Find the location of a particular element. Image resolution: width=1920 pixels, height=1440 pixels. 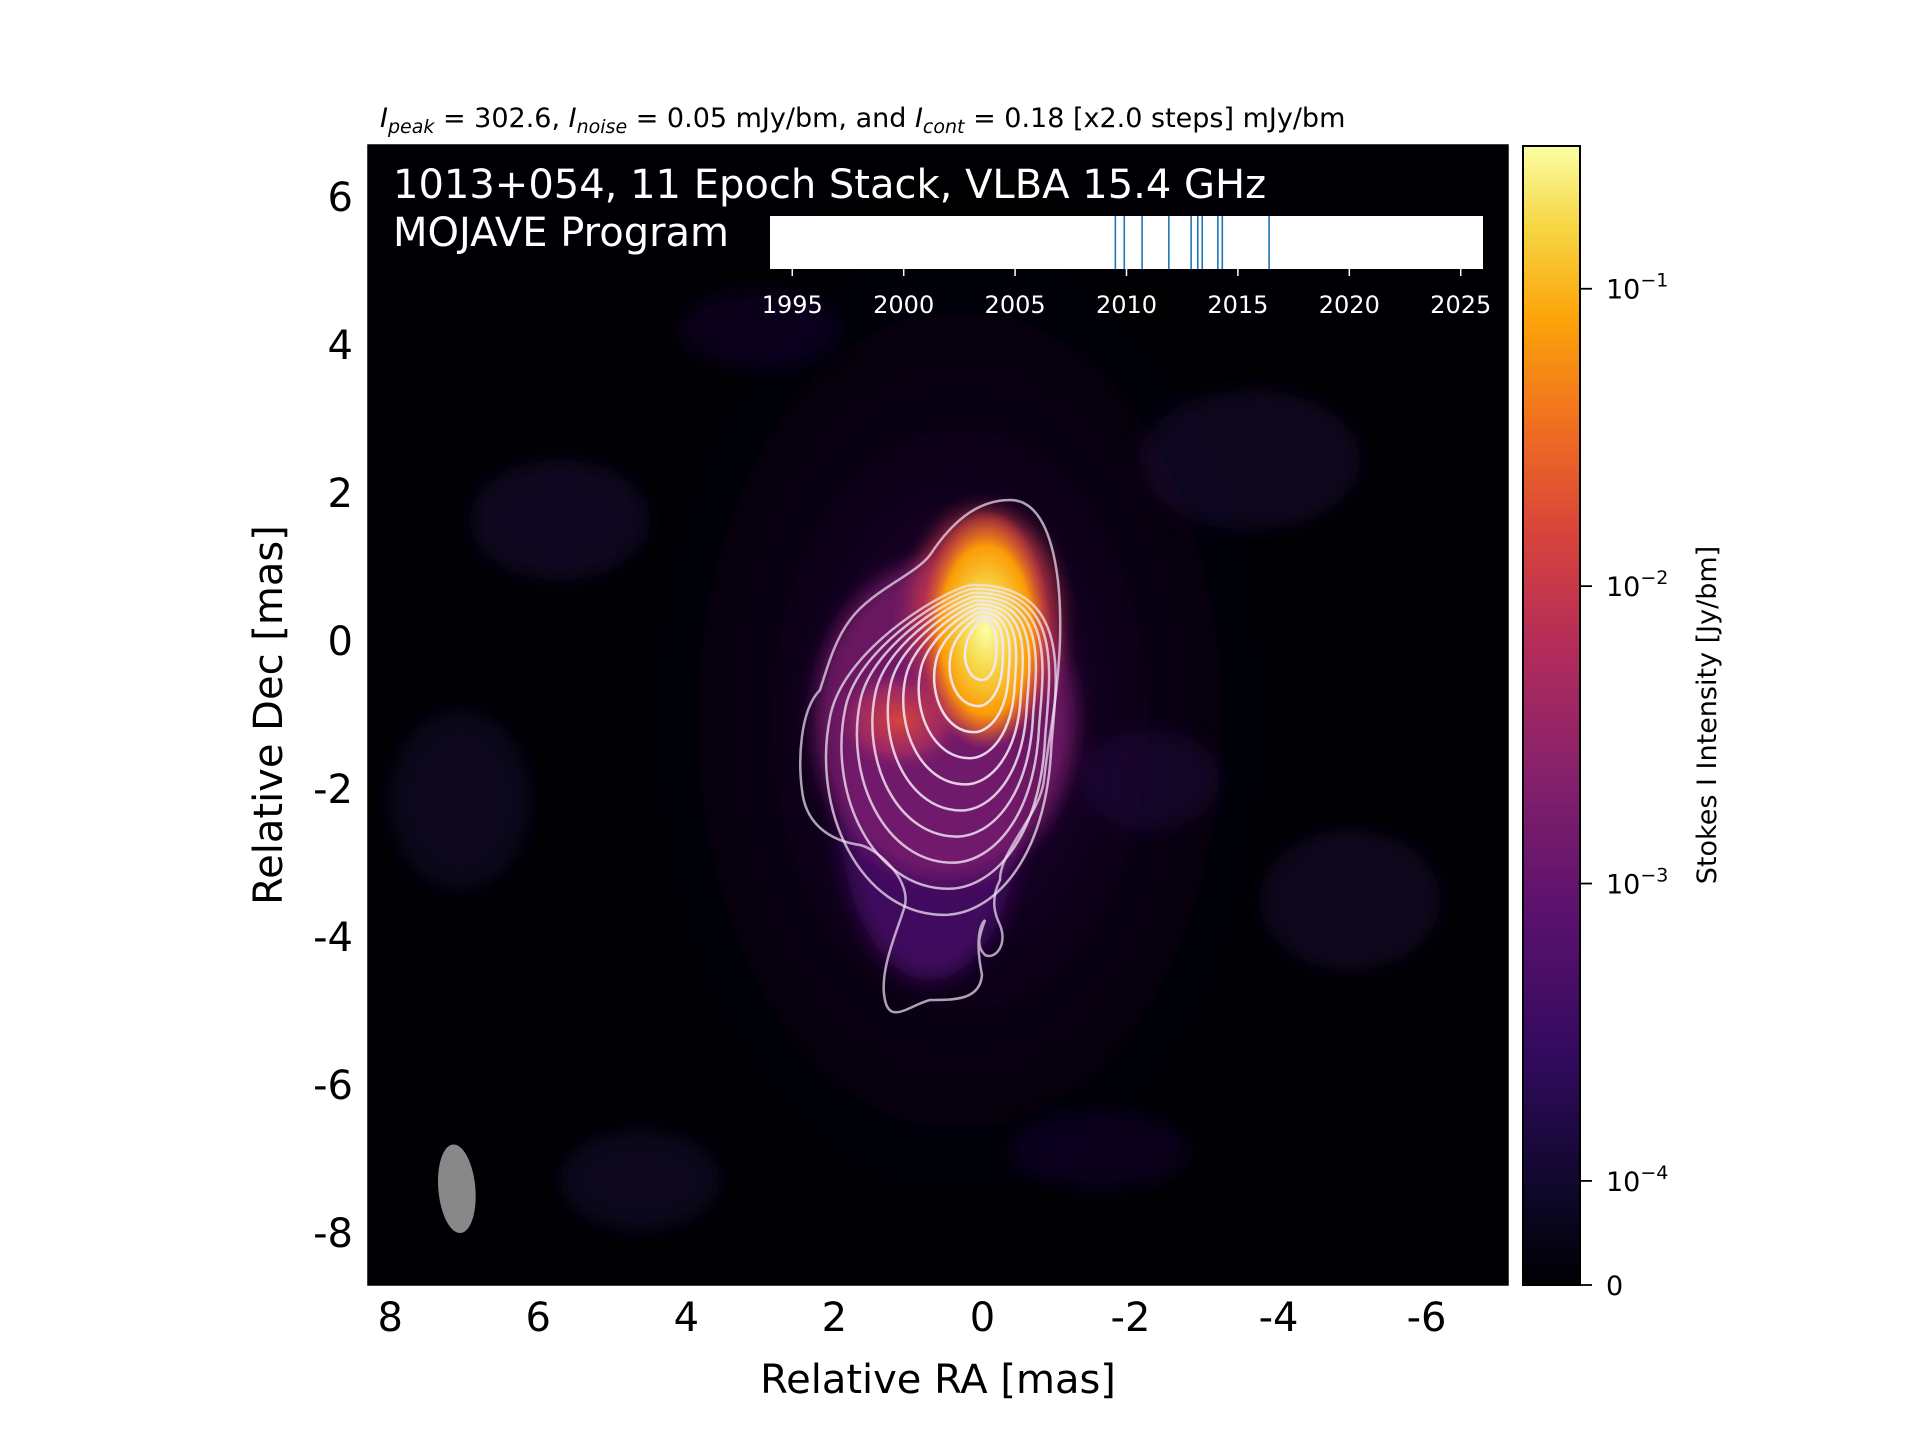

colorbar-label: Stokes I Intensity [Jy/bm] is located at coordinates (1707, 715).